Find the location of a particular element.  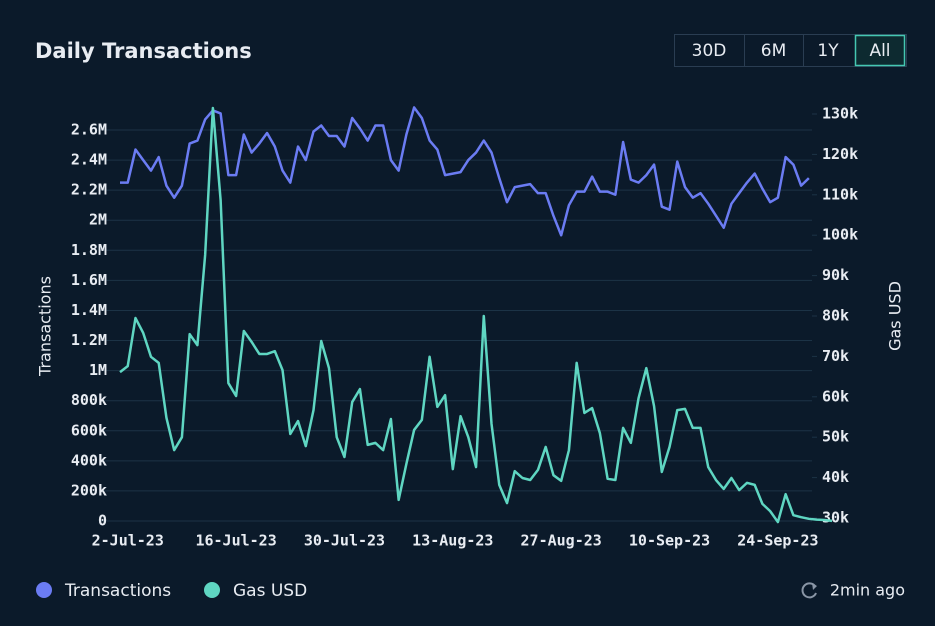

y2-tick-label: 60k is located at coordinates (835, 396).